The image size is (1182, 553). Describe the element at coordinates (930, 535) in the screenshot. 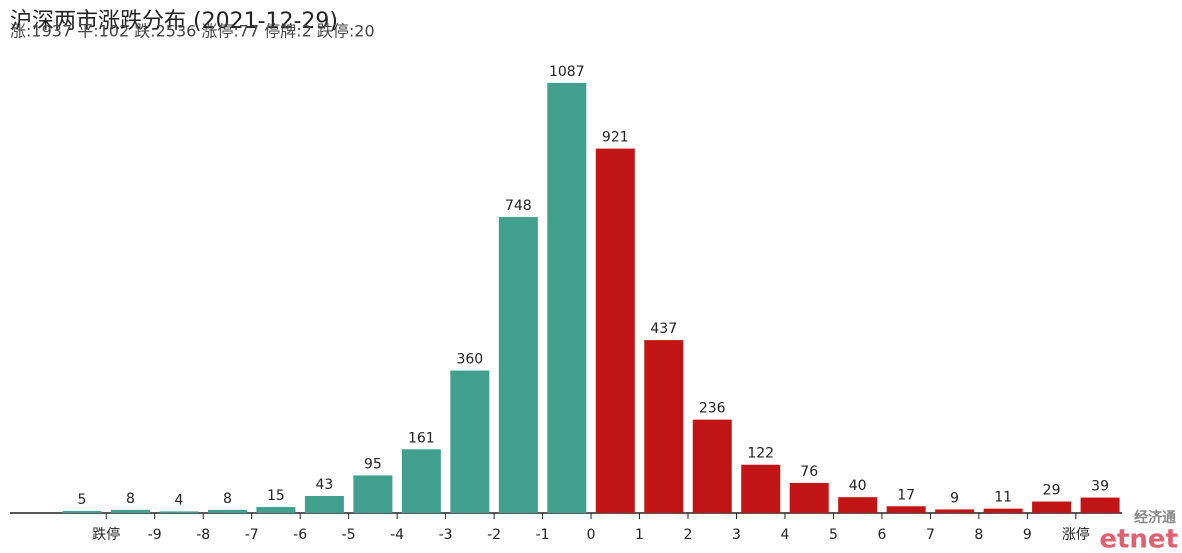

I see `x-tick-label: 7` at that location.